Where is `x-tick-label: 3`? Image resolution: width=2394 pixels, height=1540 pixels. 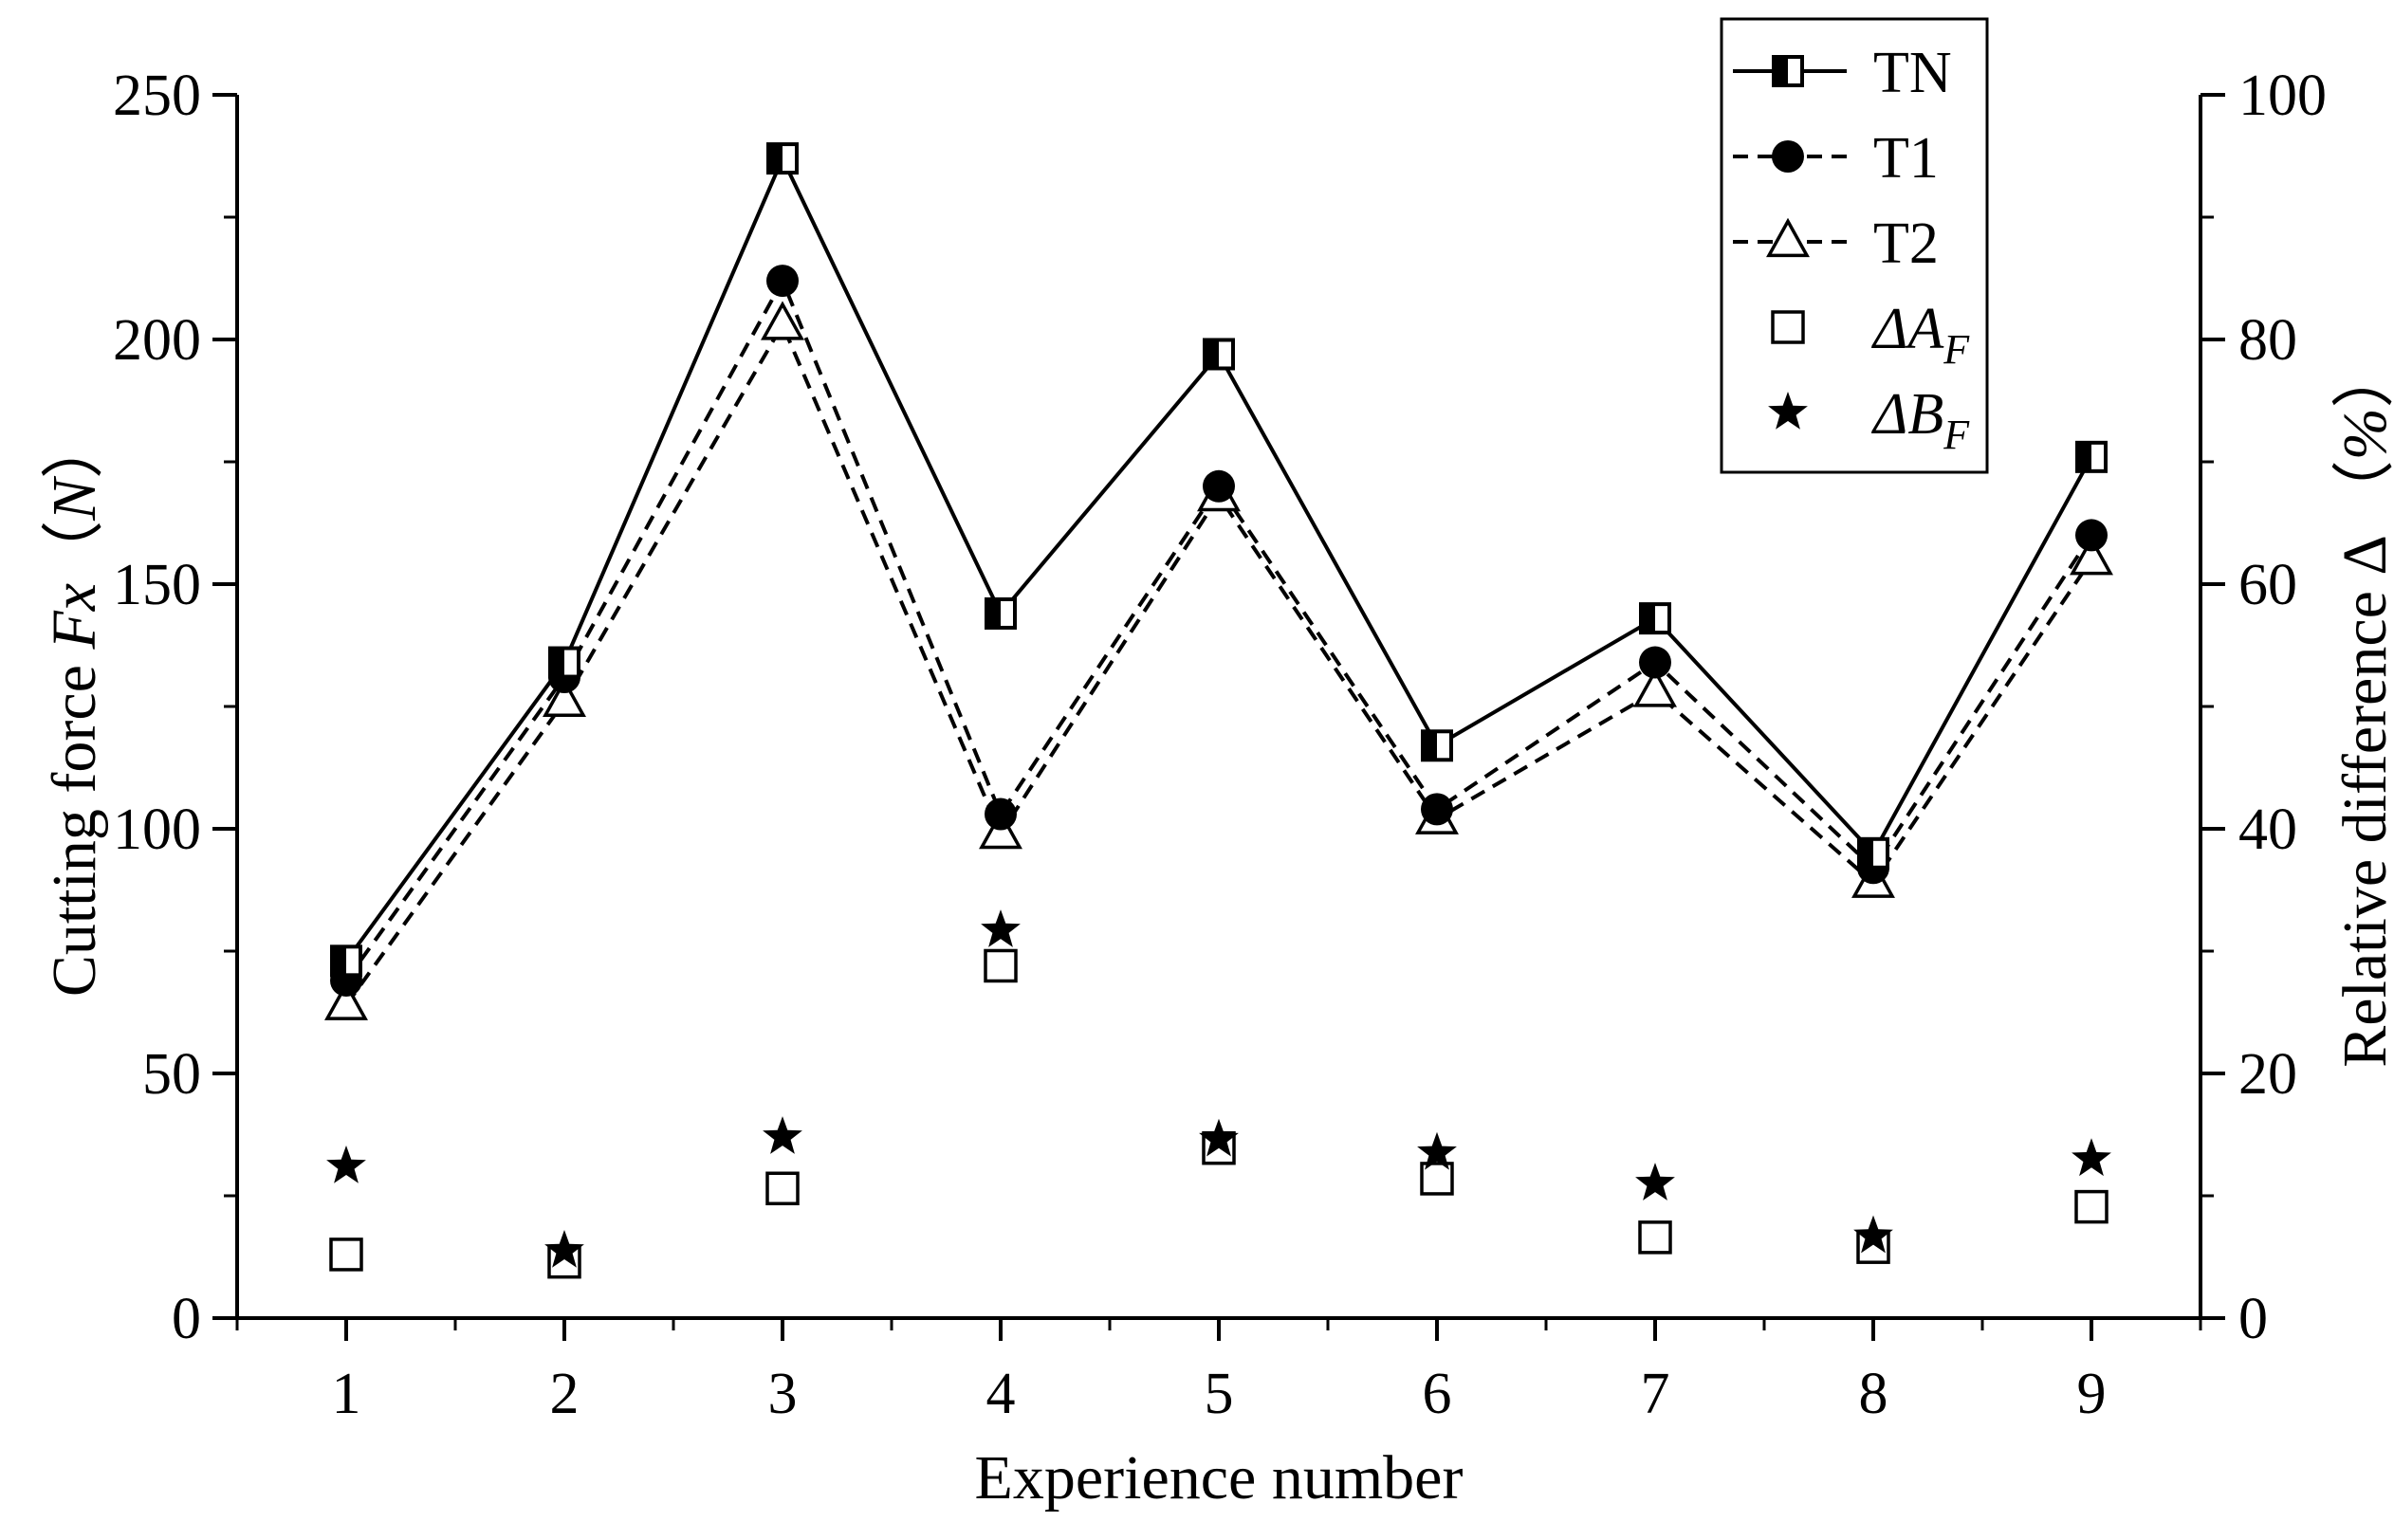 x-tick-label: 3 is located at coordinates (783, 1394).